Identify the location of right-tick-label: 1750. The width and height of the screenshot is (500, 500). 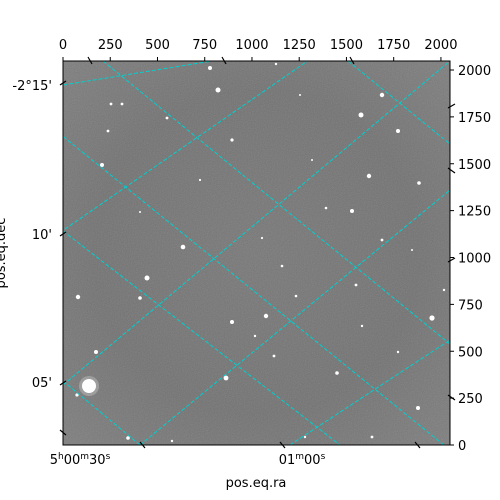
(474, 118).